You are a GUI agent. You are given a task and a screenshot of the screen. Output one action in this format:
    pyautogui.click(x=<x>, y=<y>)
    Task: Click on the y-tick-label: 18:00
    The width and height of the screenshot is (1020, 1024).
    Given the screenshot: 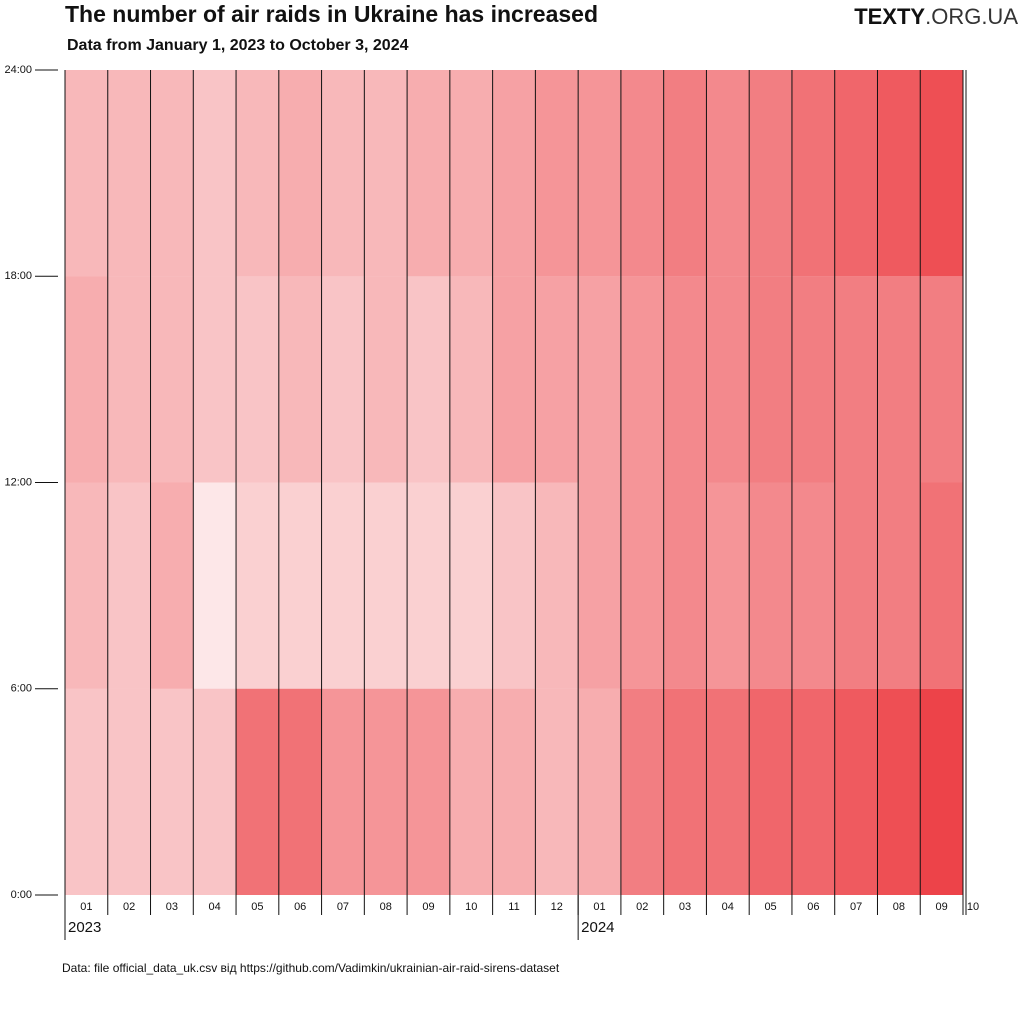 What is the action you would take?
    pyautogui.click(x=18, y=276)
    